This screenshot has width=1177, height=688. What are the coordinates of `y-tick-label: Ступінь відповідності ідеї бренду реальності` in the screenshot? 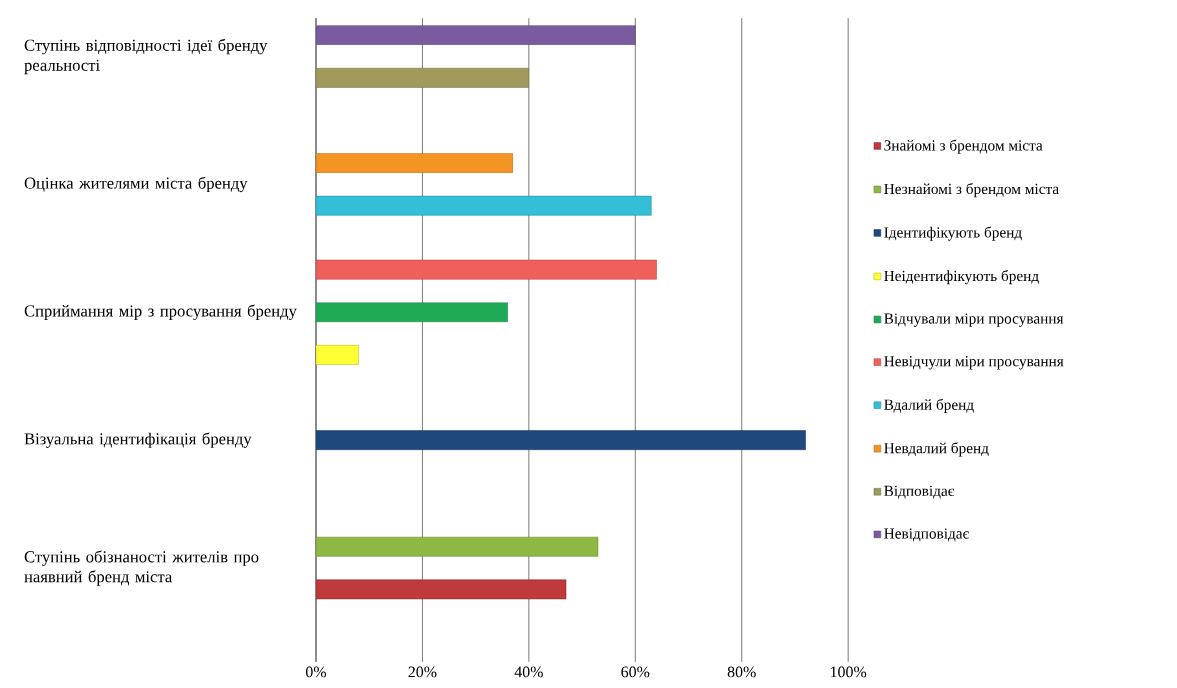 It's located at (146, 56).